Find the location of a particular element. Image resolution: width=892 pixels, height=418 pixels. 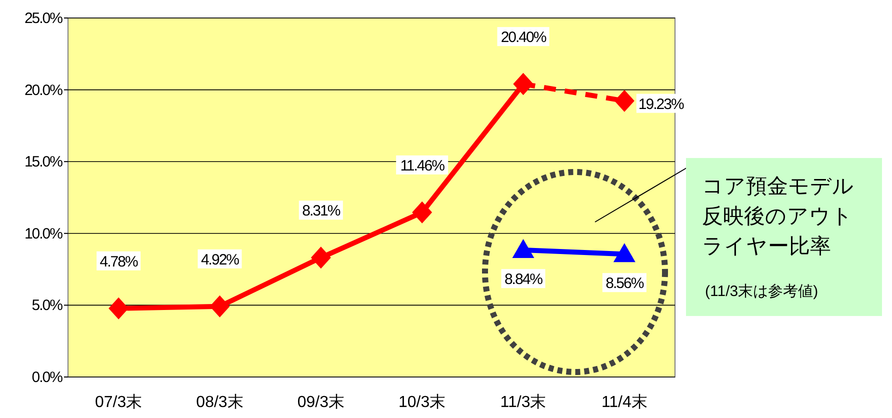

y-tick-label: 10.0% is located at coordinates (43, 233).